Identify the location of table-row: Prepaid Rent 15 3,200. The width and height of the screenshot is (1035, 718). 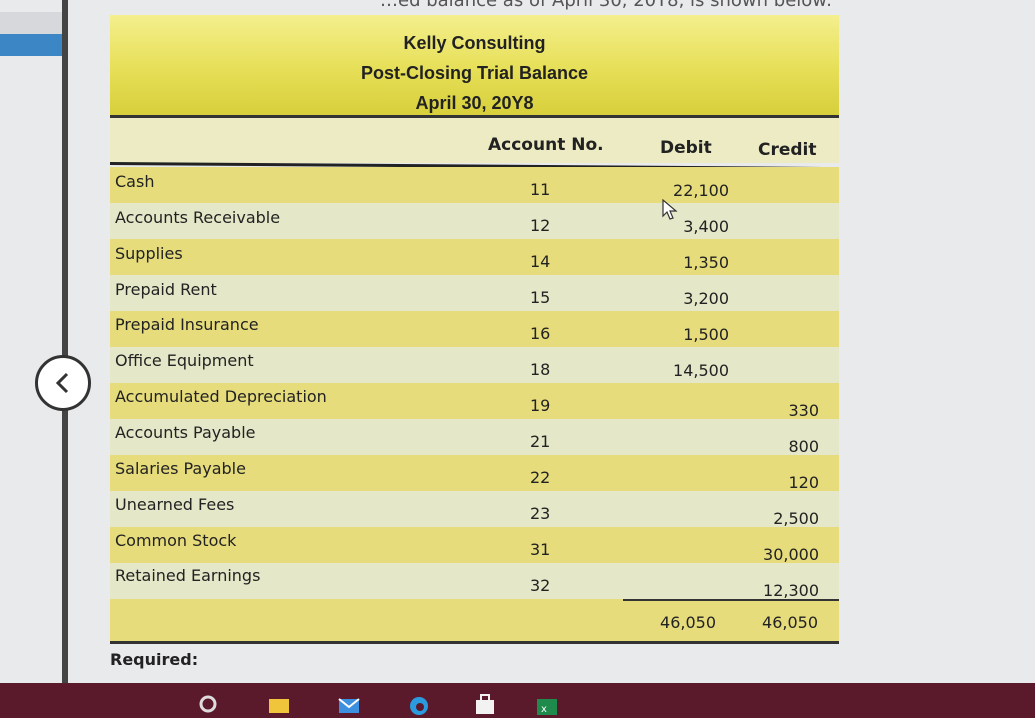
(474, 293).